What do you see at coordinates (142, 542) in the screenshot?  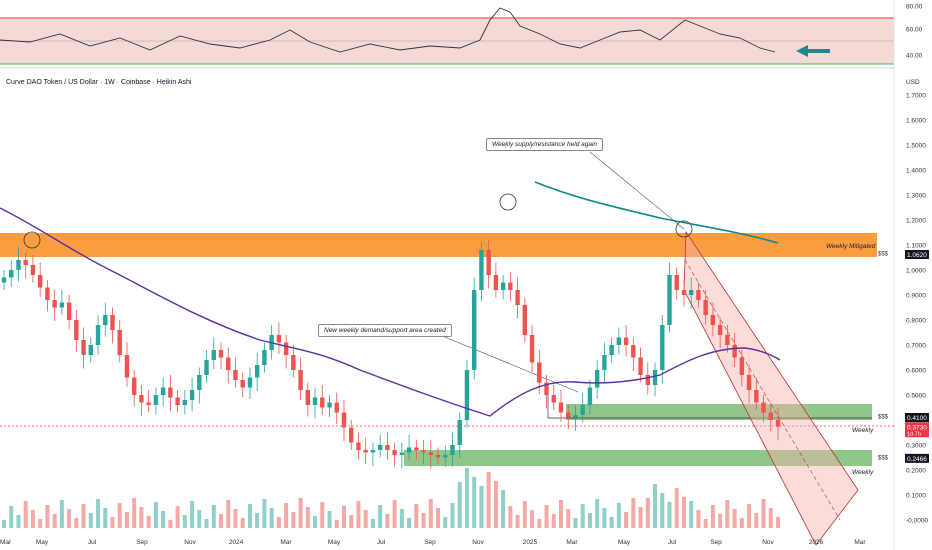 I see `x-tick-label: Sep` at bounding box center [142, 542].